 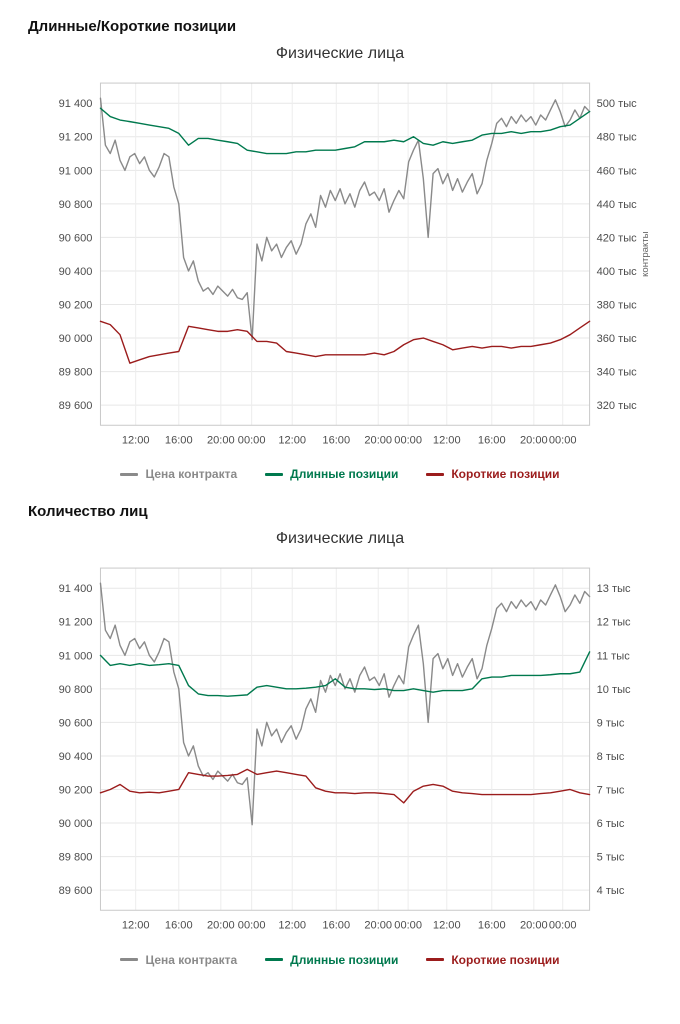 I want to click on svg-text: 89 800, so click(x=76, y=373).